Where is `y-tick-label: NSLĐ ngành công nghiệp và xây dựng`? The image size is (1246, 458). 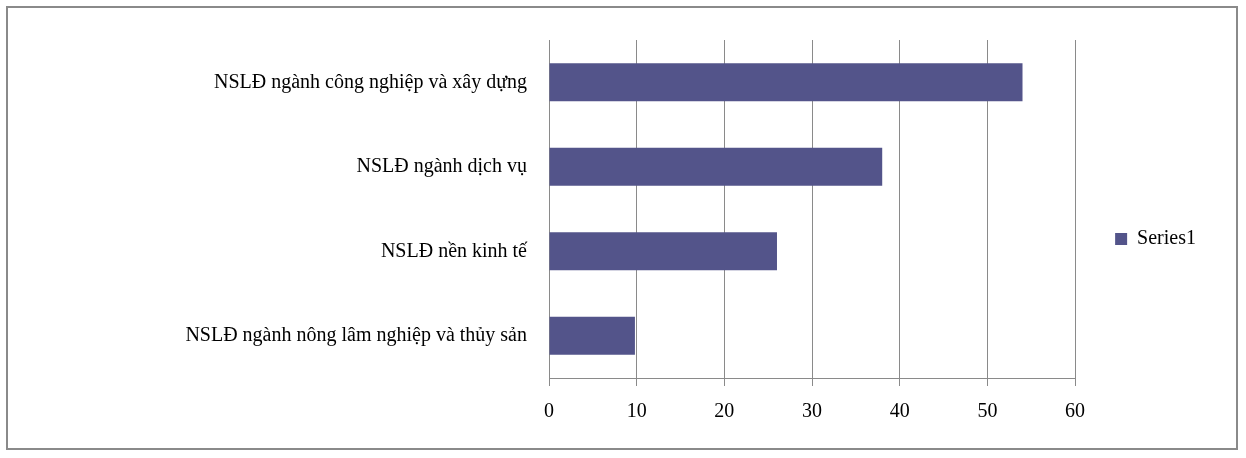 y-tick-label: NSLĐ ngành công nghiệp và xây dựng is located at coordinates (370, 81).